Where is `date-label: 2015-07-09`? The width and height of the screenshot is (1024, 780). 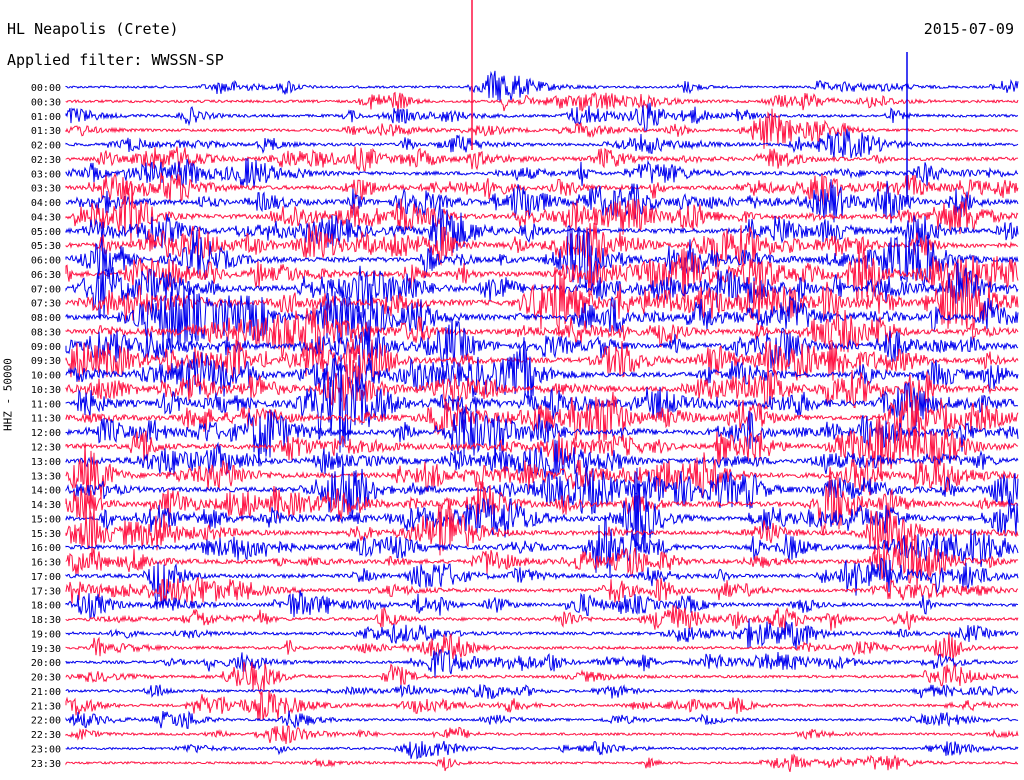 date-label: 2015-07-09 is located at coordinates (968, 29).